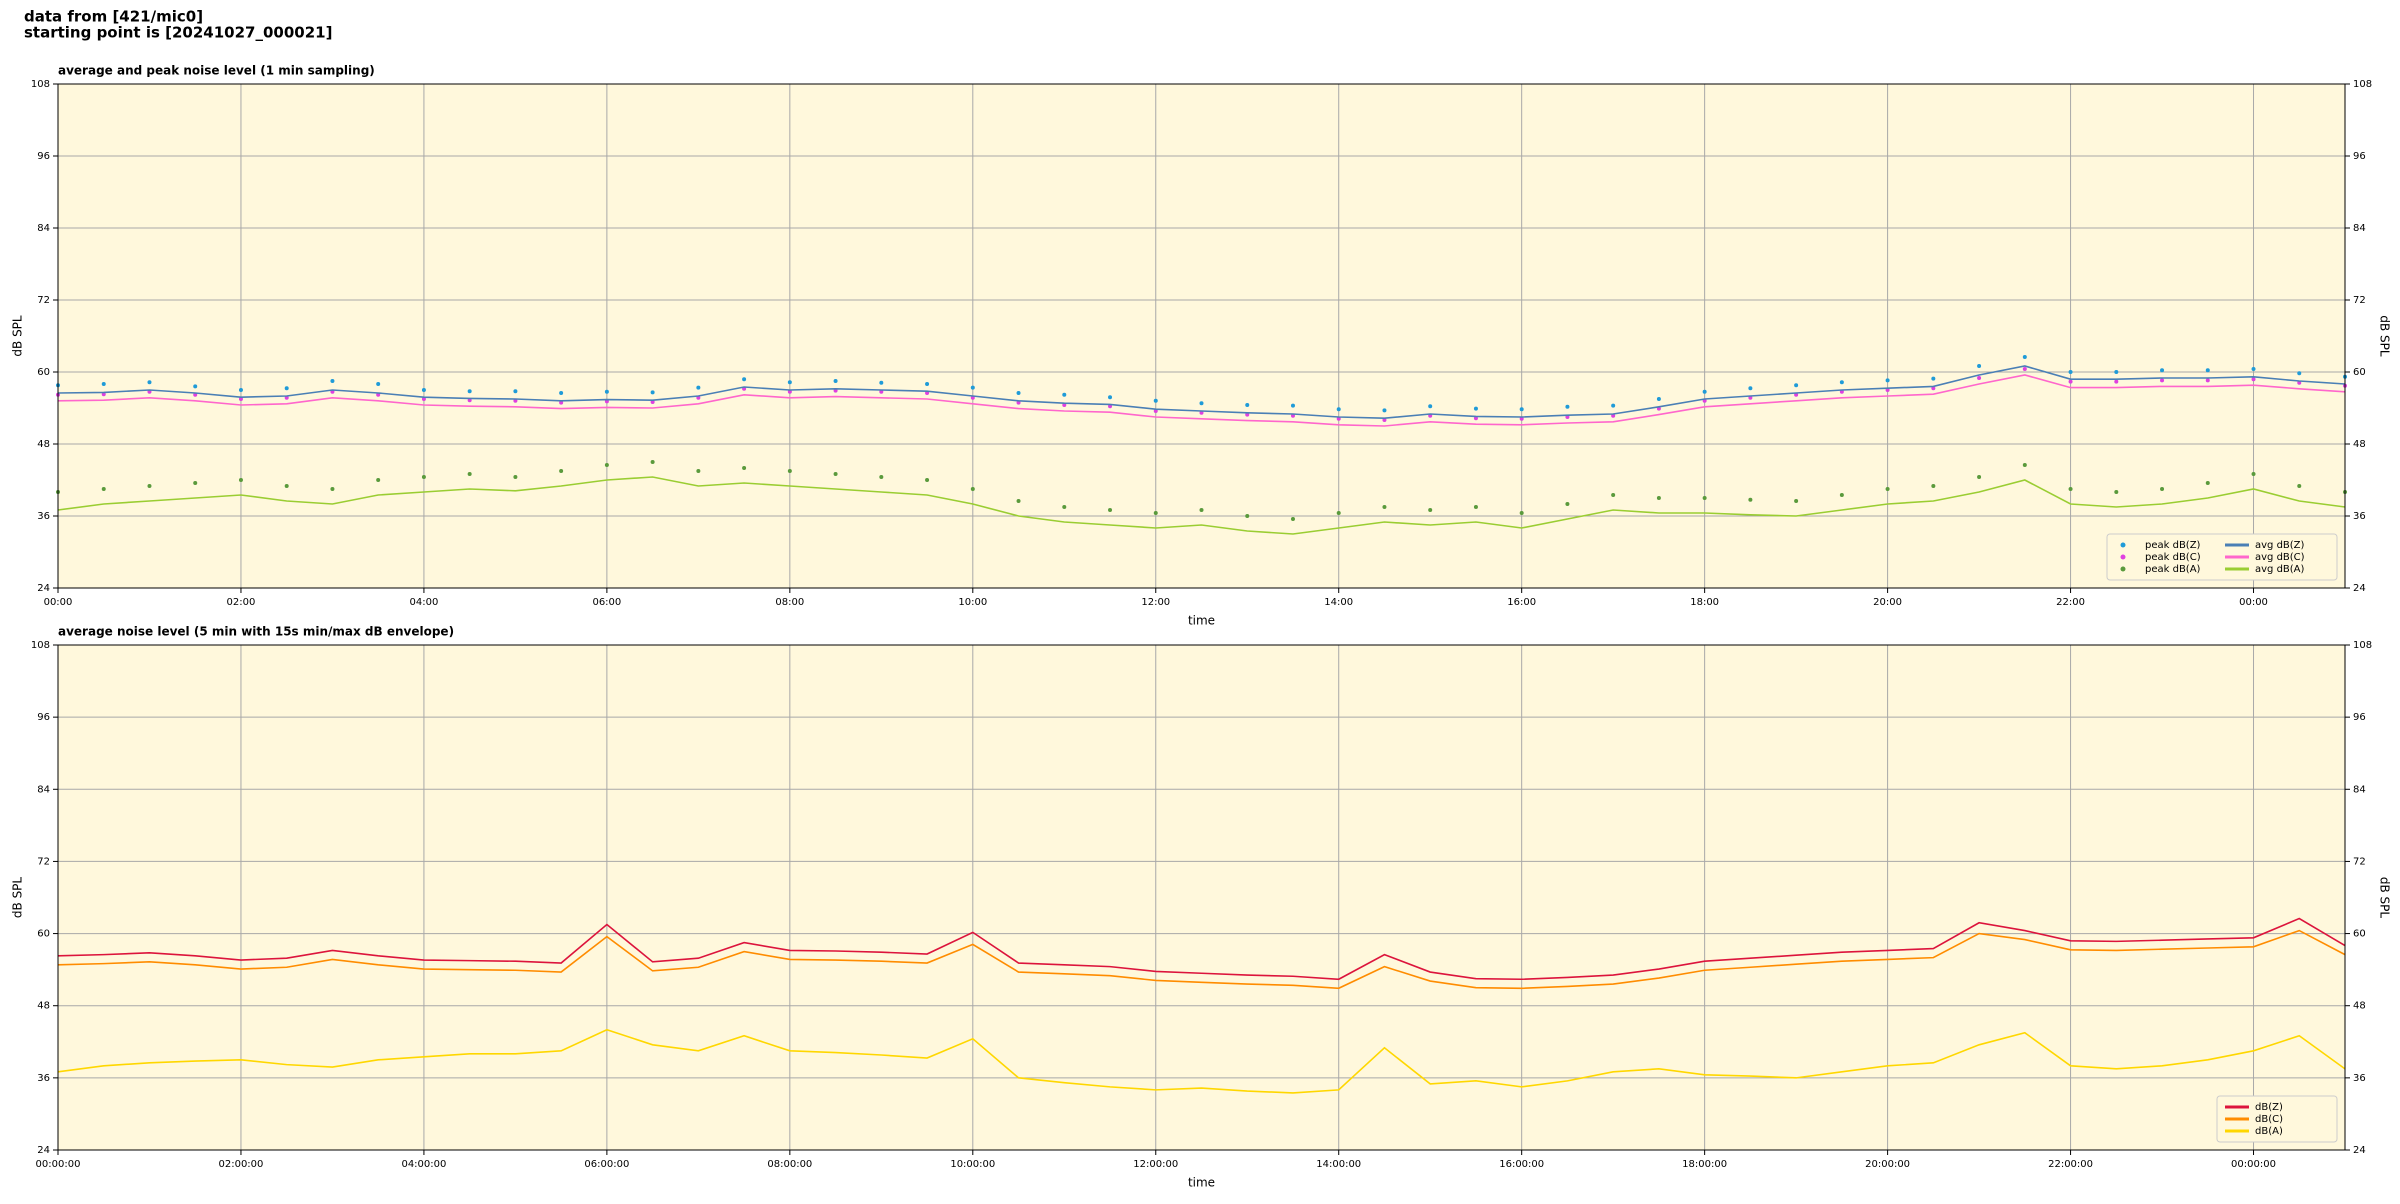 This screenshot has width=2400, height=1204. Describe the element at coordinates (2359, 1150) in the screenshot. I see `y-tick-label-right: 24` at that location.